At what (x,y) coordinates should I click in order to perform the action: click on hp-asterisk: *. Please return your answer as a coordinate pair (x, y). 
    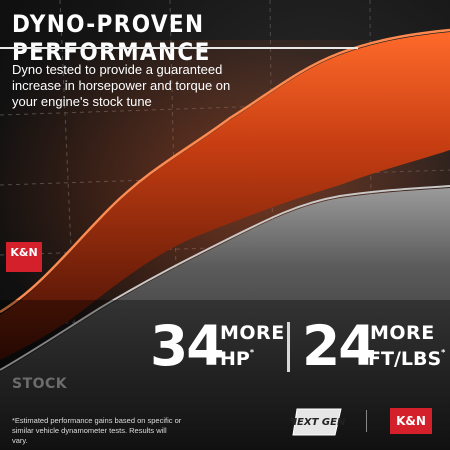
    Looking at the image, I should click on (252, 352).